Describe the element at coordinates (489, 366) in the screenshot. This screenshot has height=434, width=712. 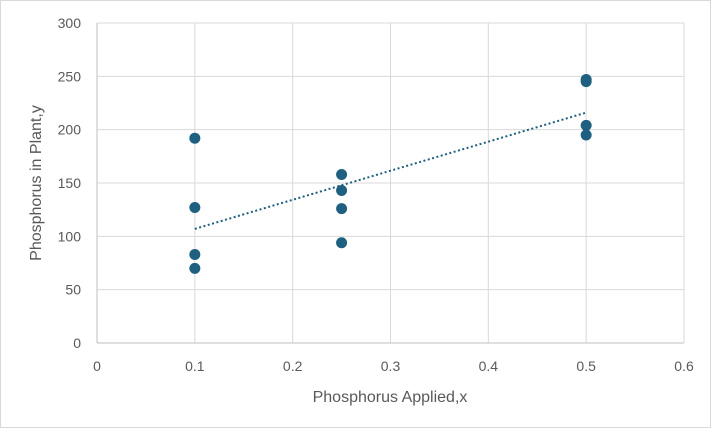
I see `x-tick-label: 0.4` at that location.